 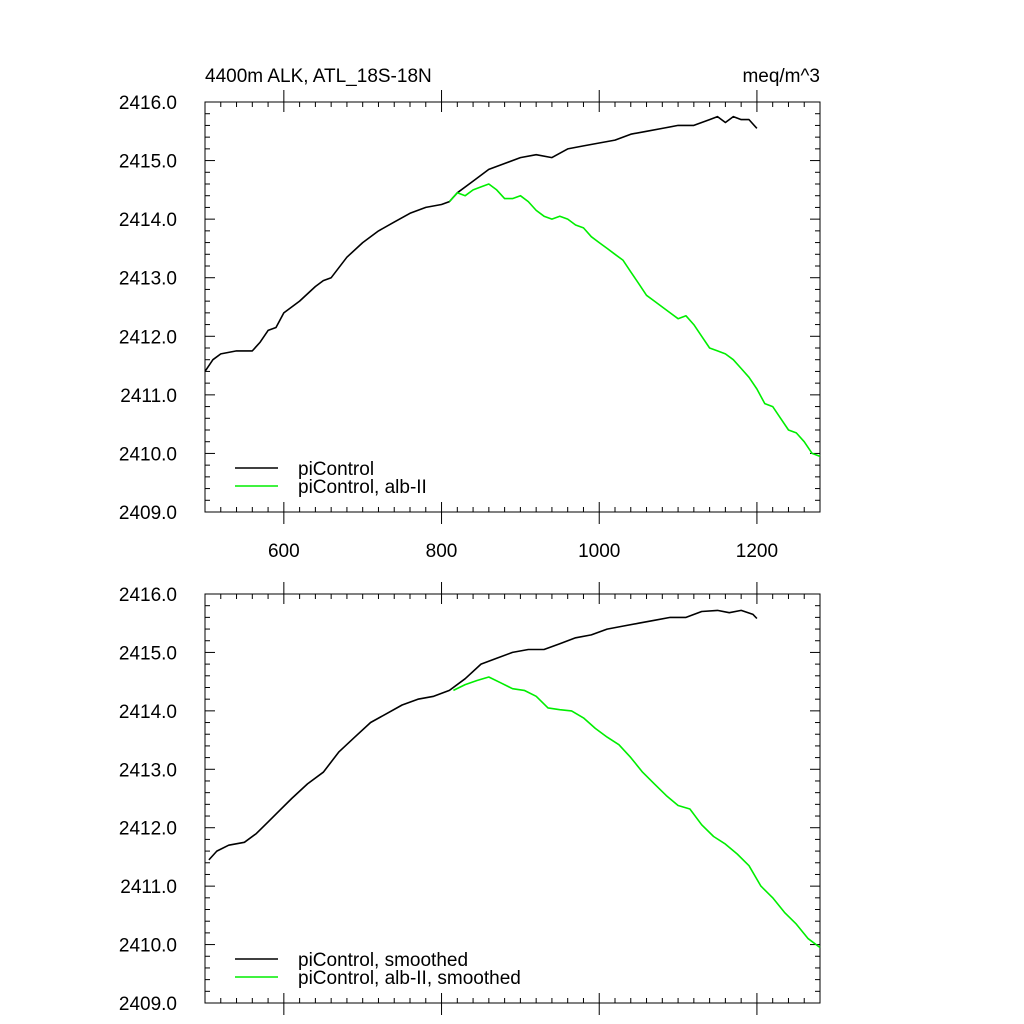 I want to click on legend-label: piControl, smoothed, so click(x=383, y=960).